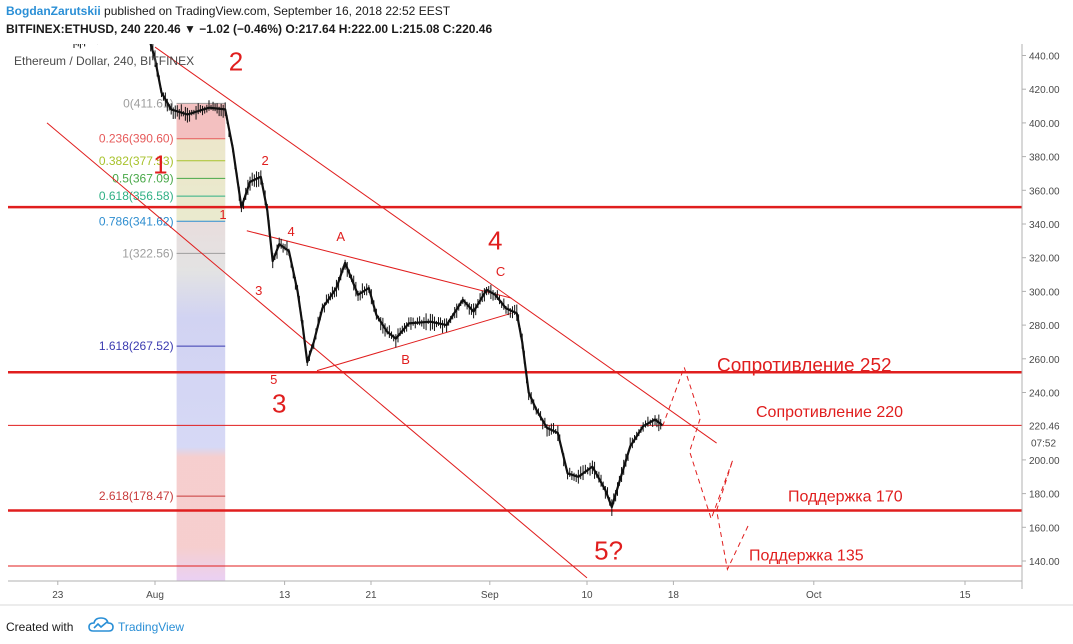 This screenshot has width=1073, height=644. Describe the element at coordinates (674, 595) in the screenshot. I see `time-tick-label: 18` at that location.